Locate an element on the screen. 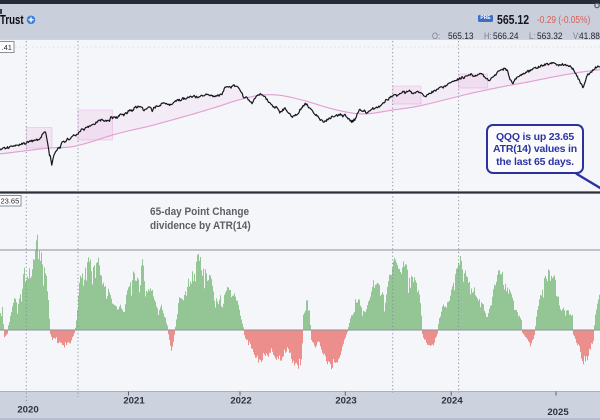 Image resolution: width=600 pixels, height=420 pixels. svg-text: 23.65 is located at coordinates (10, 201).